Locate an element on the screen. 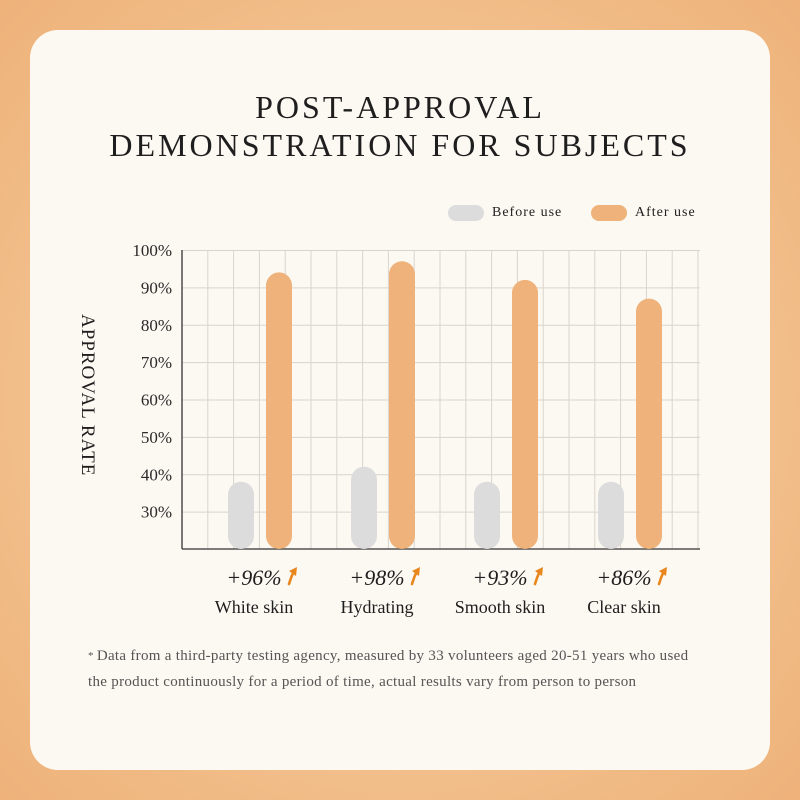  legend-label-before: Before use is located at coordinates (527, 212).